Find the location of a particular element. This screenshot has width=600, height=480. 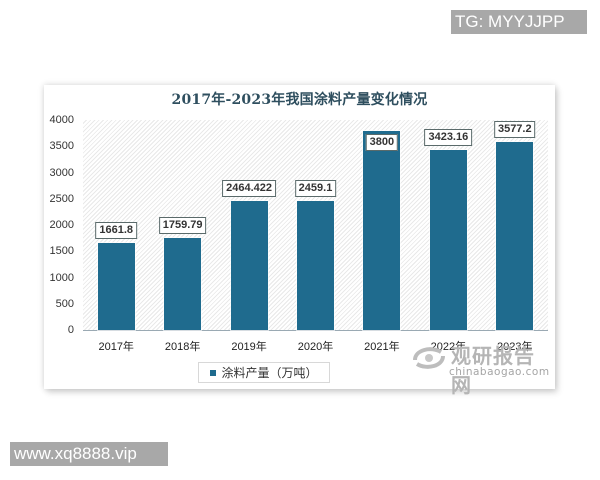

swirl-logo-icon is located at coordinates (429, 358).